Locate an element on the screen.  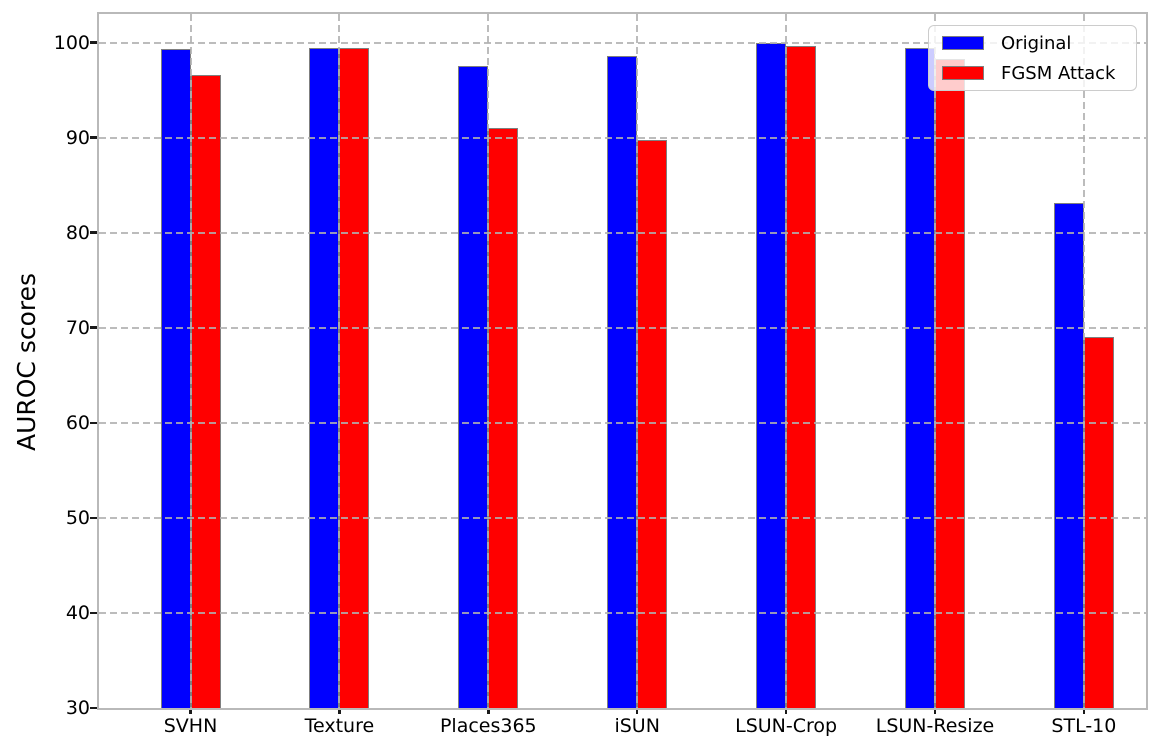
legend-label-fgsm-attack: FGSM Attack is located at coordinates (1058, 73).